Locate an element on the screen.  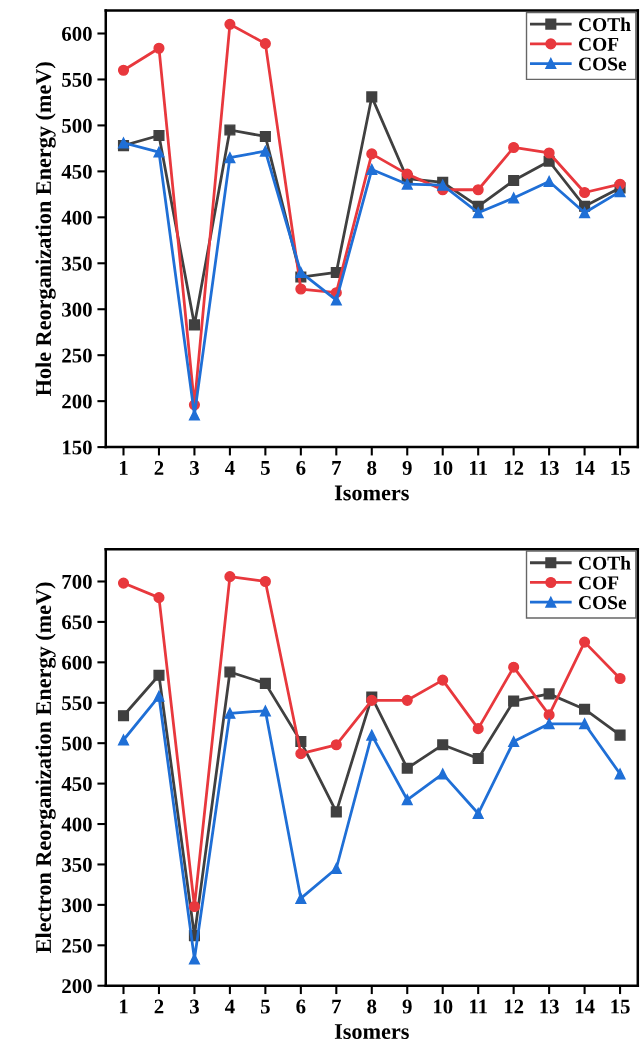
y-axis-title: Electron Reorganization Energy (meV) is located at coordinates (45, 767).